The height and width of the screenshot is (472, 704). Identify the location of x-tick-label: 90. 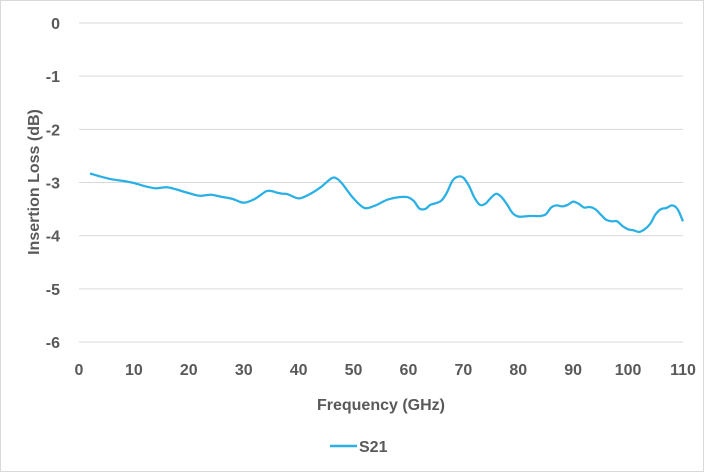
(573, 370).